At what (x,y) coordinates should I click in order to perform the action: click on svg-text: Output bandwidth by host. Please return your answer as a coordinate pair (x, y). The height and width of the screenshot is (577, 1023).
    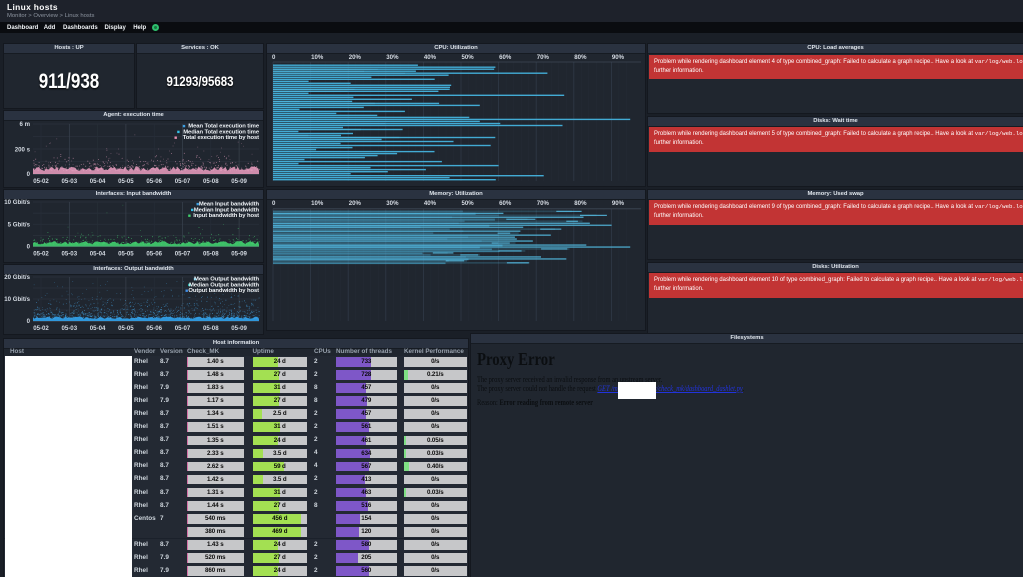
    Looking at the image, I should click on (223, 291).